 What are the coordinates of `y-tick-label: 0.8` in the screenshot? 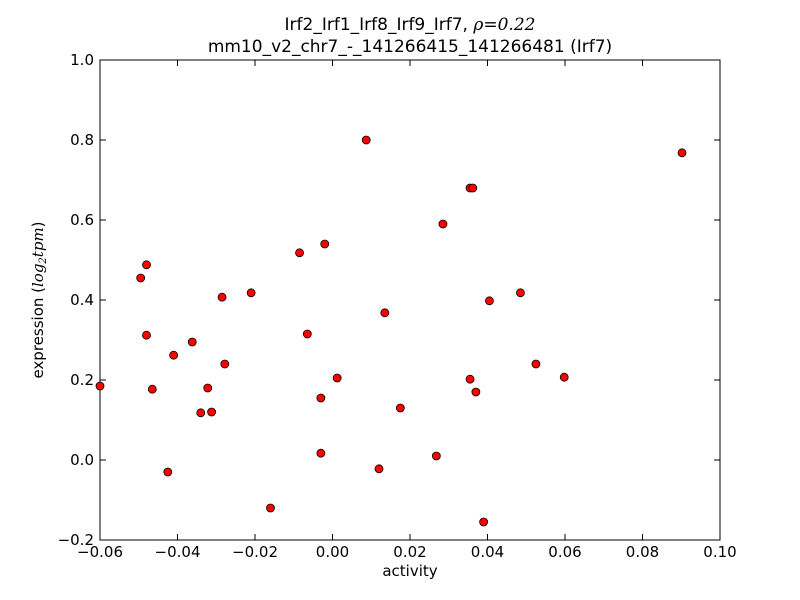 It's located at (82, 140).